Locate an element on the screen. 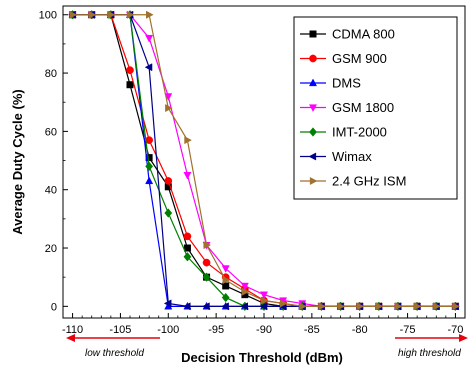  high-threshold-arrowhead is located at coordinates (463, 338).